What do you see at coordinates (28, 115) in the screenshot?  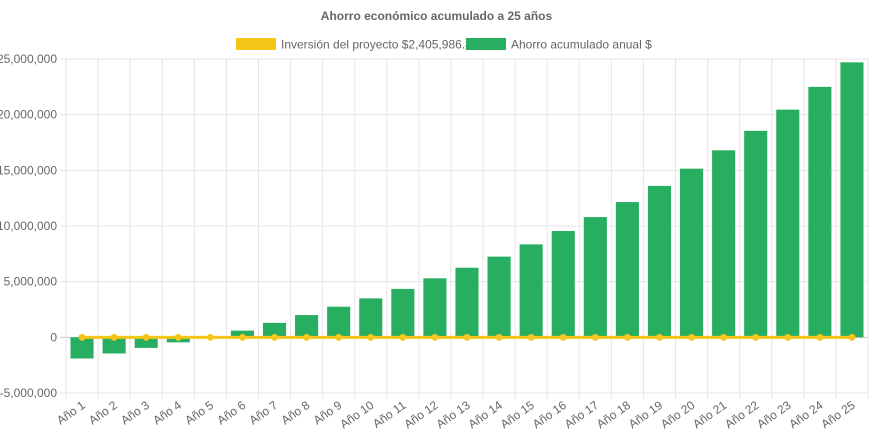 I see `y-tick-label: 20,000,000` at bounding box center [28, 115].